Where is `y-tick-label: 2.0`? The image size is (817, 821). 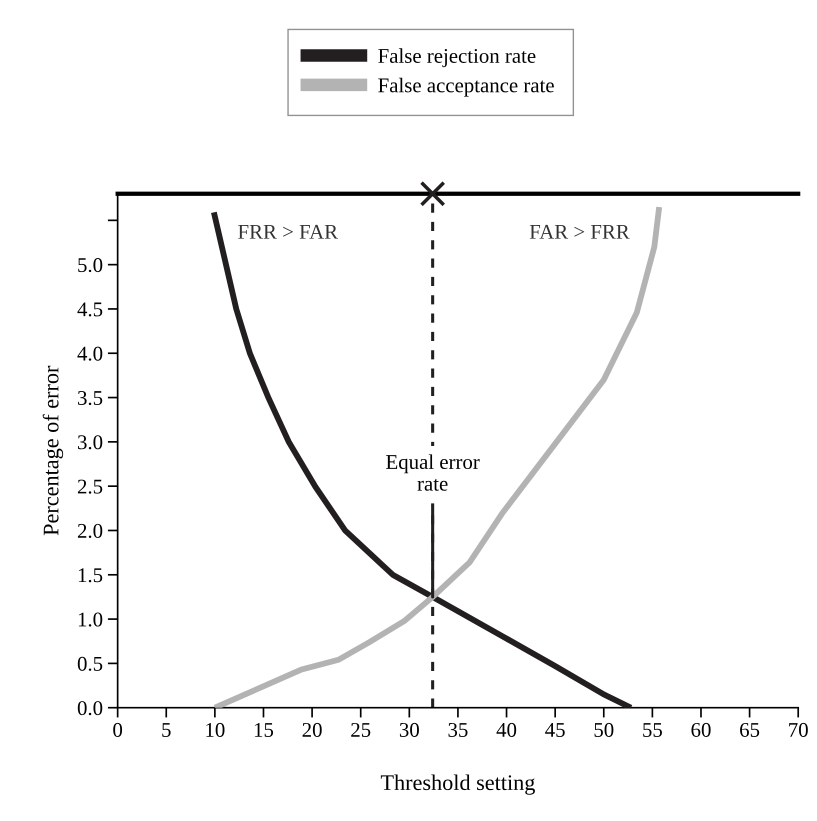
y-tick-label: 2.0 is located at coordinates (90, 531).